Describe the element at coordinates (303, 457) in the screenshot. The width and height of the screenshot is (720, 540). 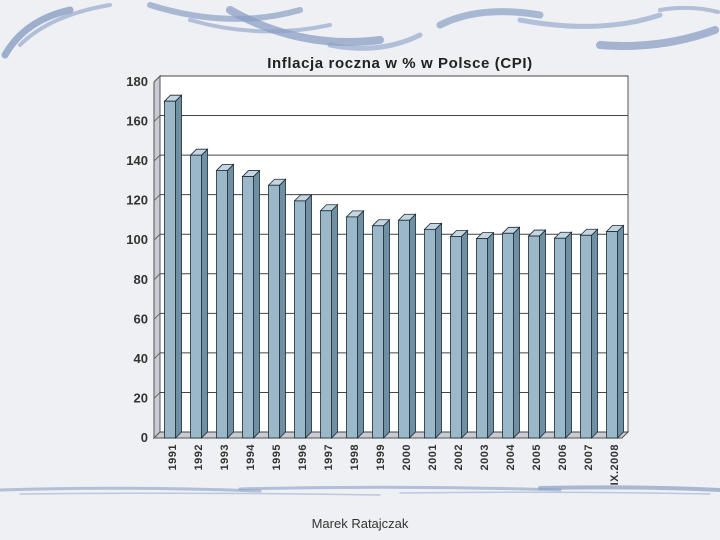
I see `x-tick-label: 1996` at that location.